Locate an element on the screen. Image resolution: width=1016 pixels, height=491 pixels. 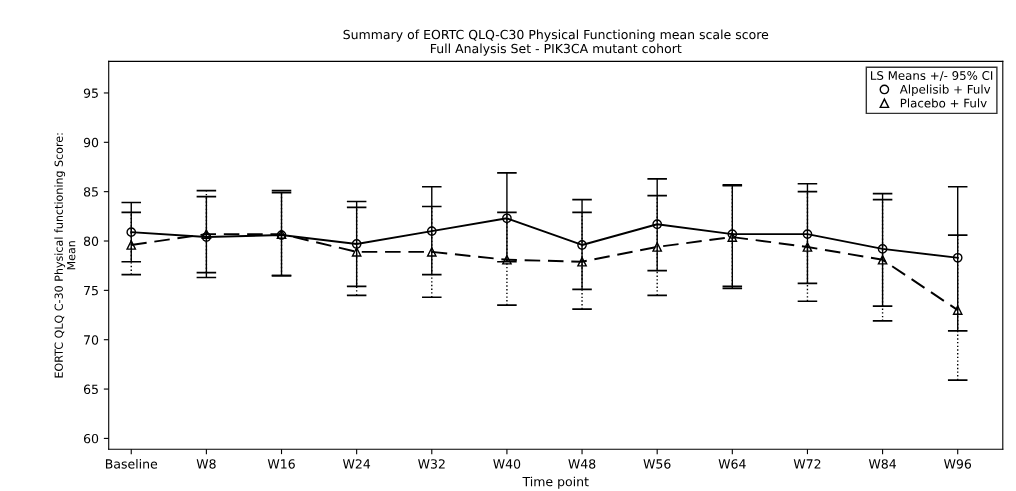
x-tick-label: W24 is located at coordinates (356, 464).